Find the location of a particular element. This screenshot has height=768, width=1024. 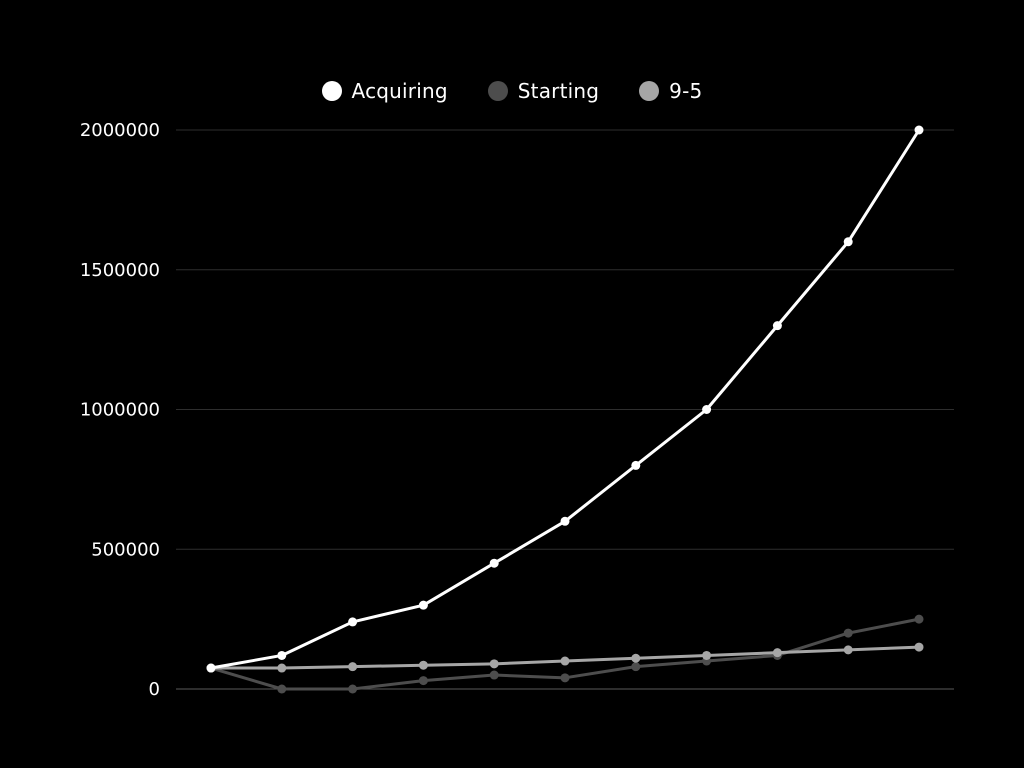

legend-swatch-acquiring is located at coordinates (331, 91).